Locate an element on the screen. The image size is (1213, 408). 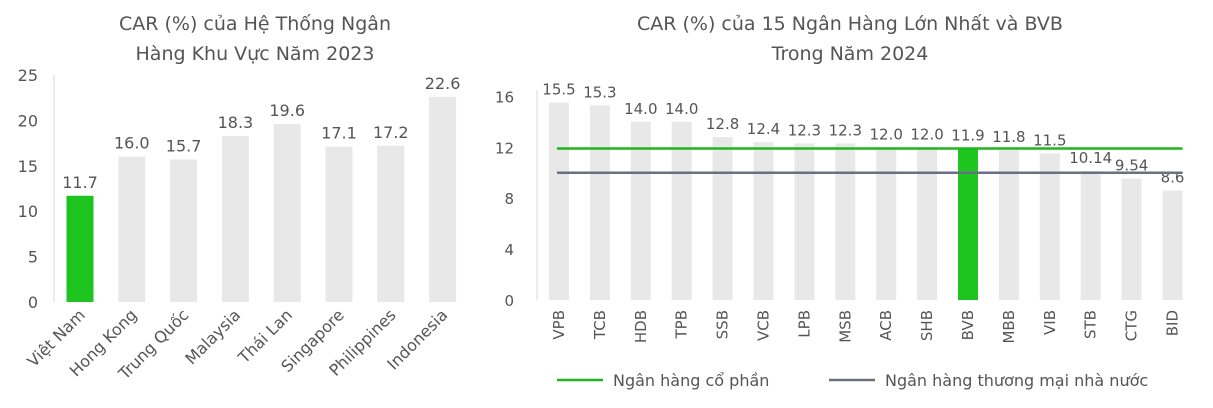
chart2-value-label: 11.5 is located at coordinates (1049, 141).